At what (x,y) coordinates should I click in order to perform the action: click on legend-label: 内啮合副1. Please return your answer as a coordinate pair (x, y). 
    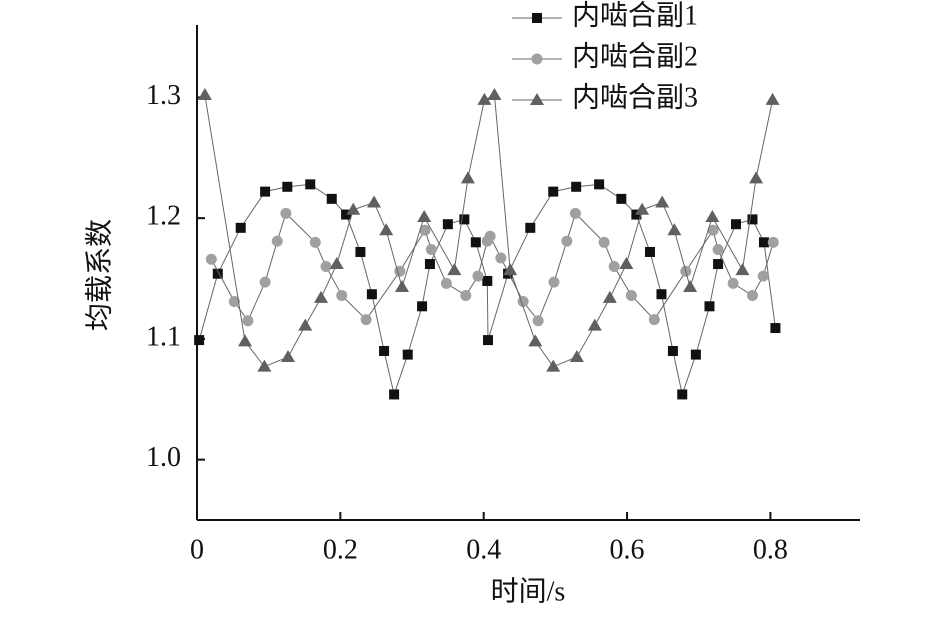
    Looking at the image, I should click on (635, 15).